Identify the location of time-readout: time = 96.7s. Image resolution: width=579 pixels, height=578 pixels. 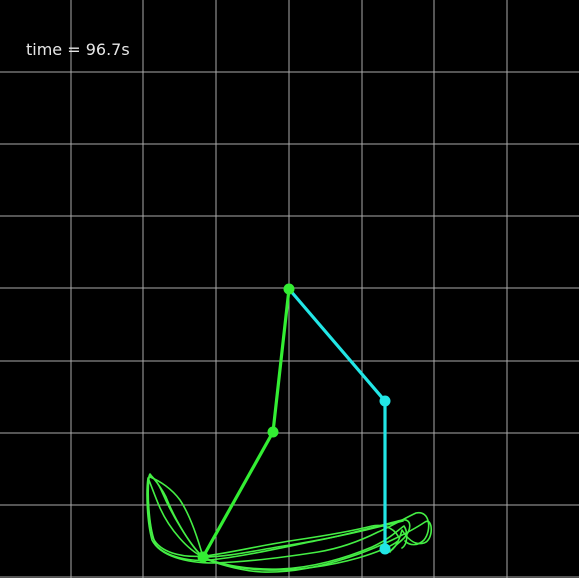
(78, 49).